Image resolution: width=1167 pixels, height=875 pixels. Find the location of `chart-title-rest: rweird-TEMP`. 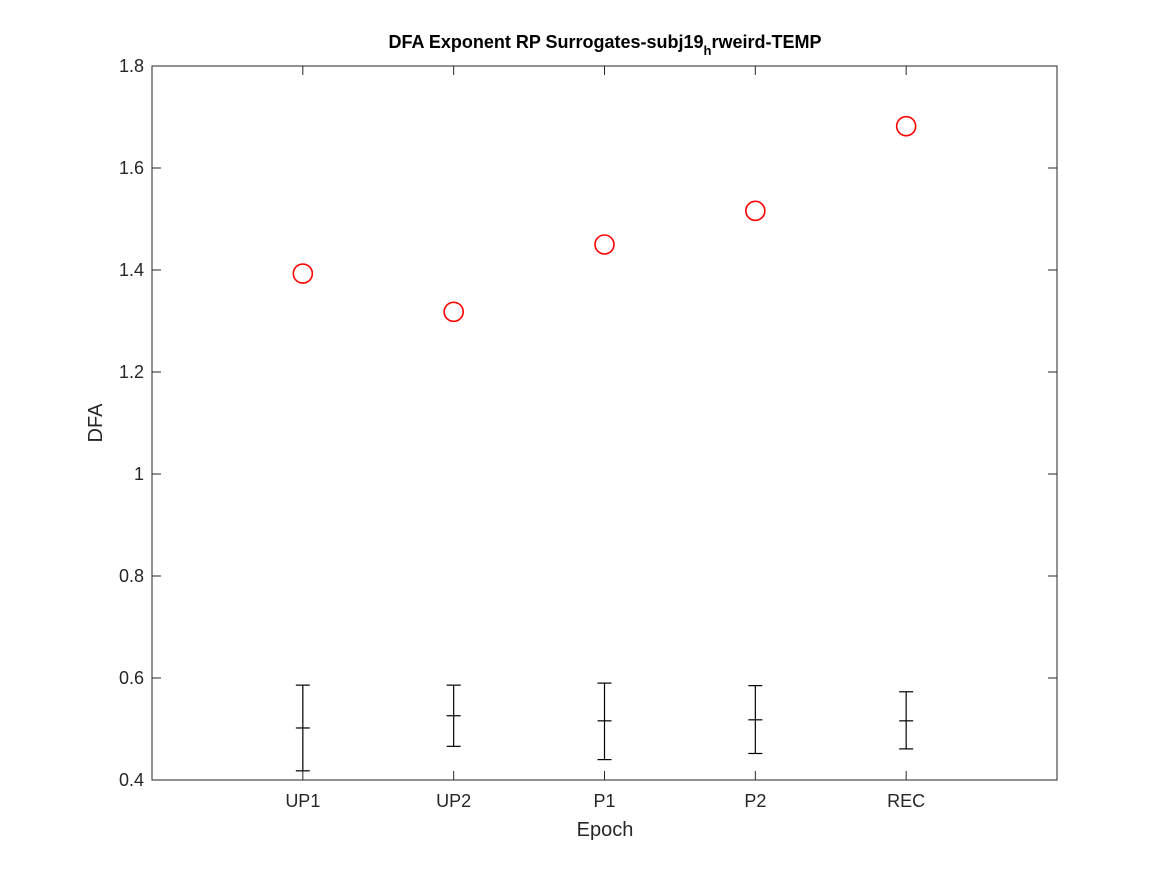

chart-title-rest: rweird-TEMP is located at coordinates (767, 42).